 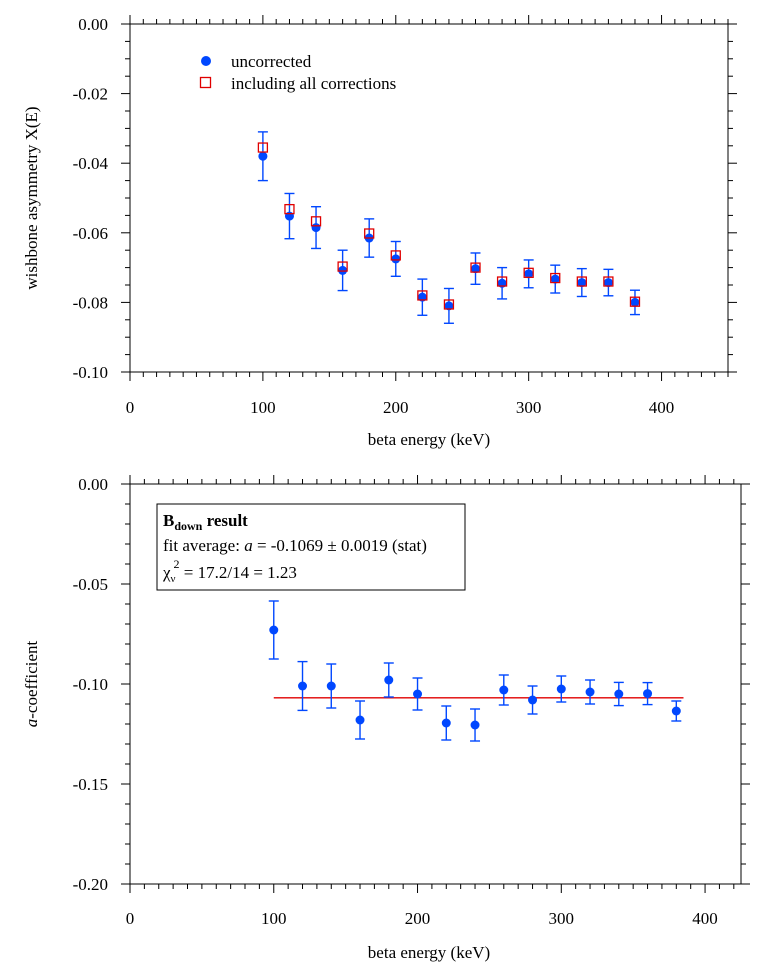 I want to click on y-axis-title-rest: -coefficient, so click(x=31, y=679).